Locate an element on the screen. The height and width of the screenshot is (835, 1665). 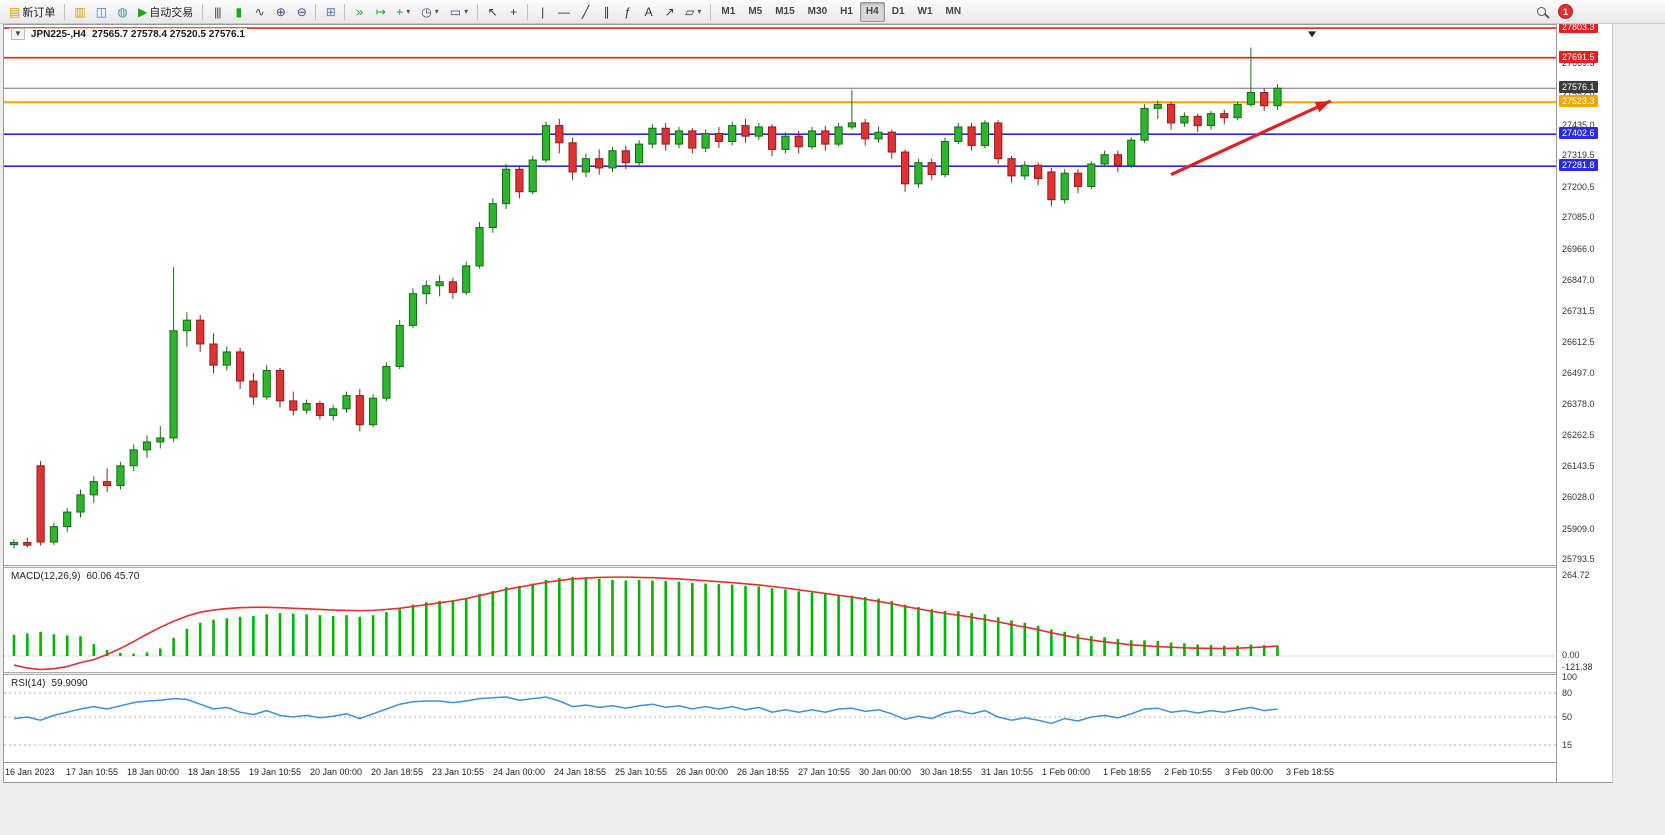
candlestick-chart-button: ▮ is located at coordinates (238, 12).